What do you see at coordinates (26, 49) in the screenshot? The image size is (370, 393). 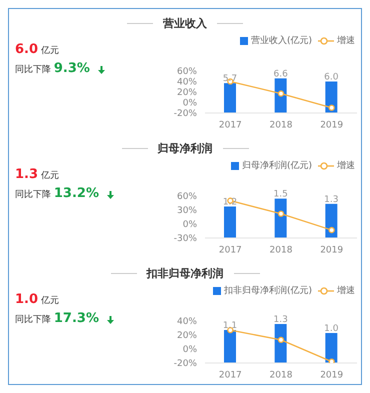 I see `text: 6.0` at bounding box center [26, 49].